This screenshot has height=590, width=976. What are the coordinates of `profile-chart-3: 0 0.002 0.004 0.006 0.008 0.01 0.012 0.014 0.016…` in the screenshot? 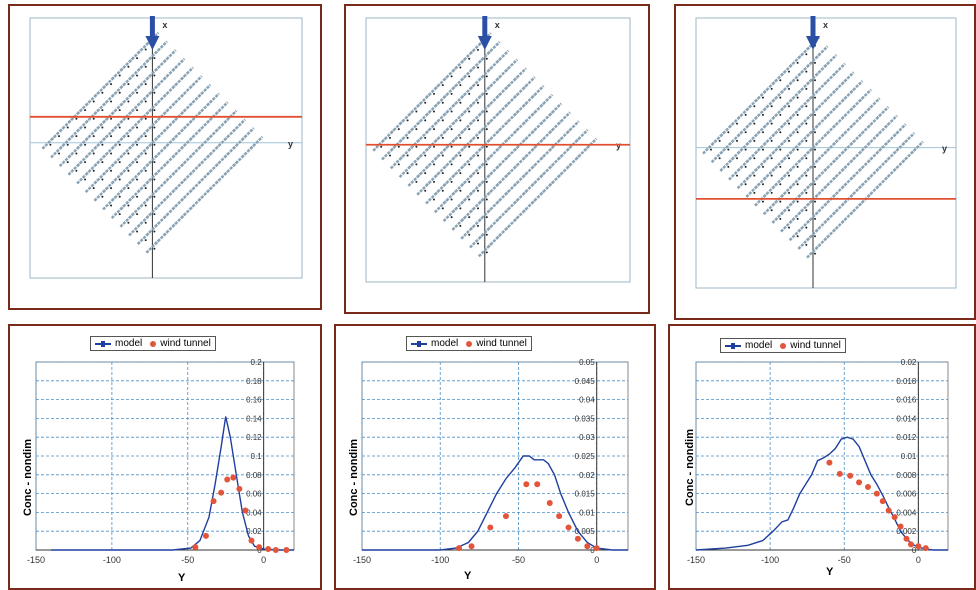 It's located at (818, 461).